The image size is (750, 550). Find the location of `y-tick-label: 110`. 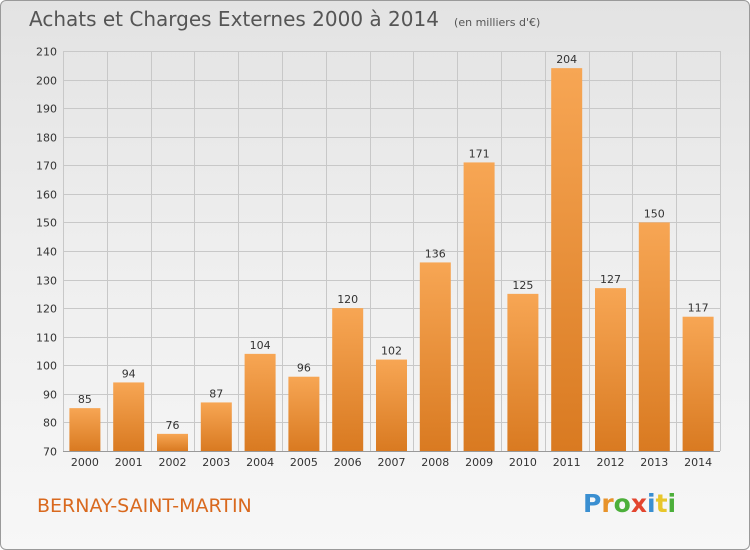

y-tick-label: 110 is located at coordinates (46, 338).